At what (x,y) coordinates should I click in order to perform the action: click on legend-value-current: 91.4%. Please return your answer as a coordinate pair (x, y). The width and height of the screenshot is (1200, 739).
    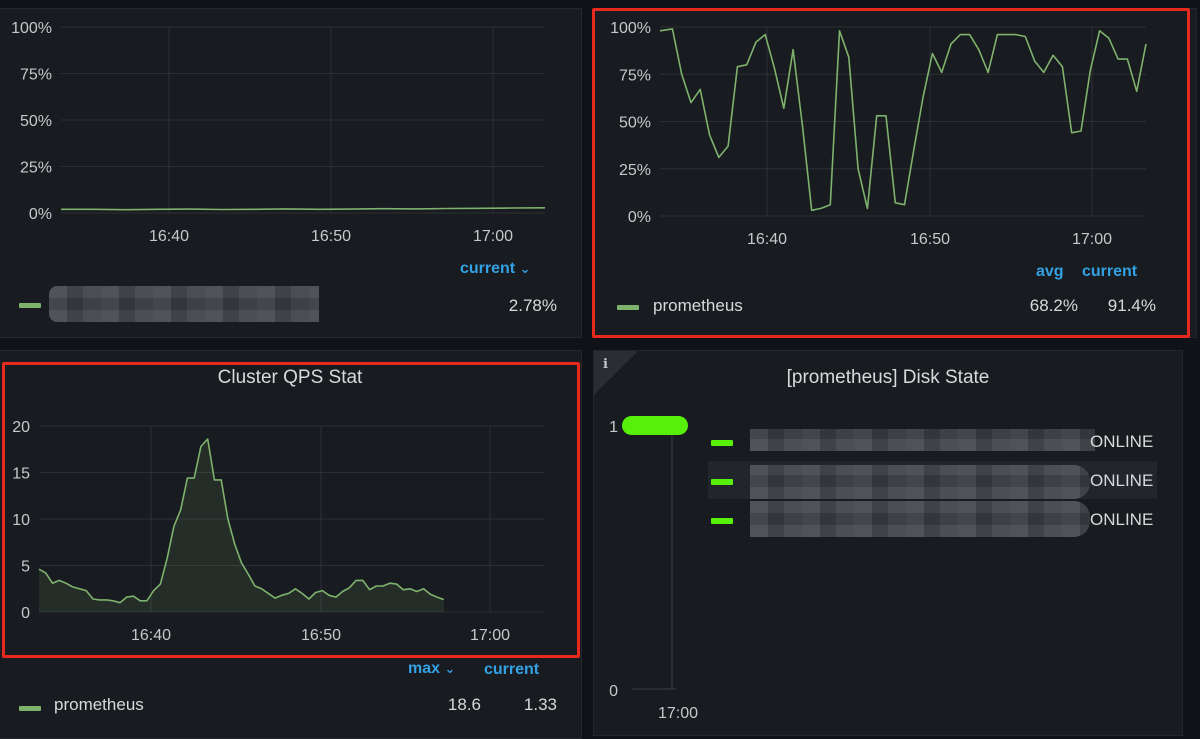
    Looking at the image, I should click on (1131, 305).